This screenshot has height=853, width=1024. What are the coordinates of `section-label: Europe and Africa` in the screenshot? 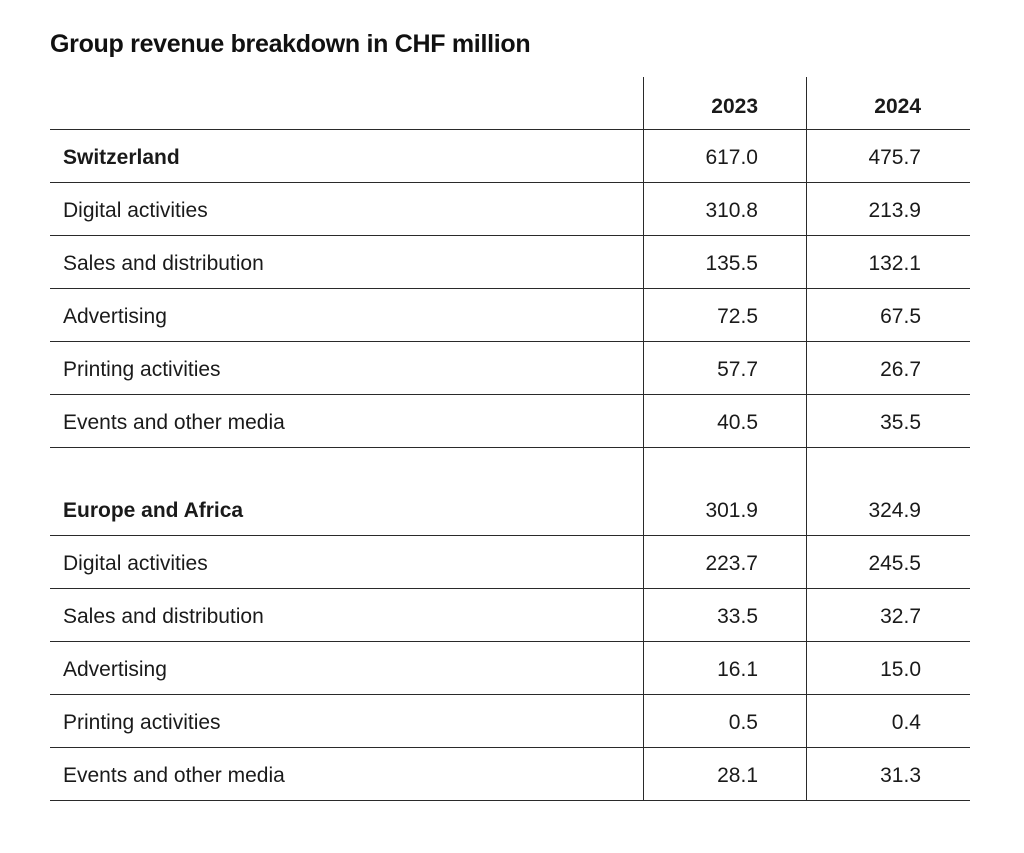 It's located at (153, 510).